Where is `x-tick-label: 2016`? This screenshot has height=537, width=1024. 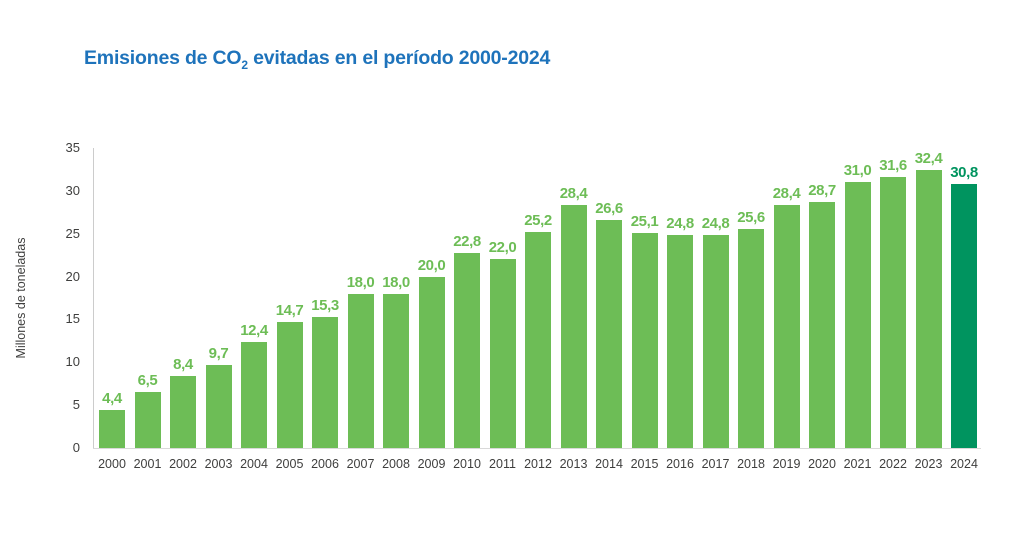
x-tick-label: 2016 is located at coordinates (680, 464).